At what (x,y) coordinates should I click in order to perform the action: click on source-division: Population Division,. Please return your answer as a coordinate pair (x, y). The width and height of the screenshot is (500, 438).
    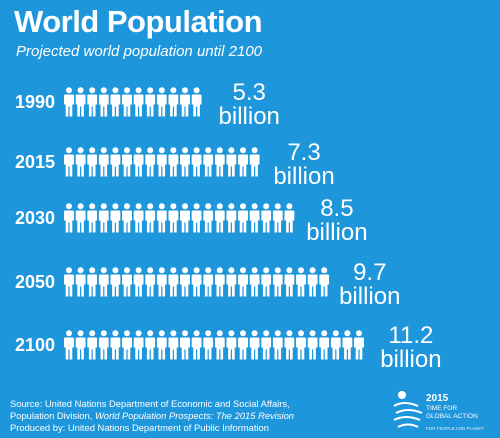
    Looking at the image, I should click on (52, 415).